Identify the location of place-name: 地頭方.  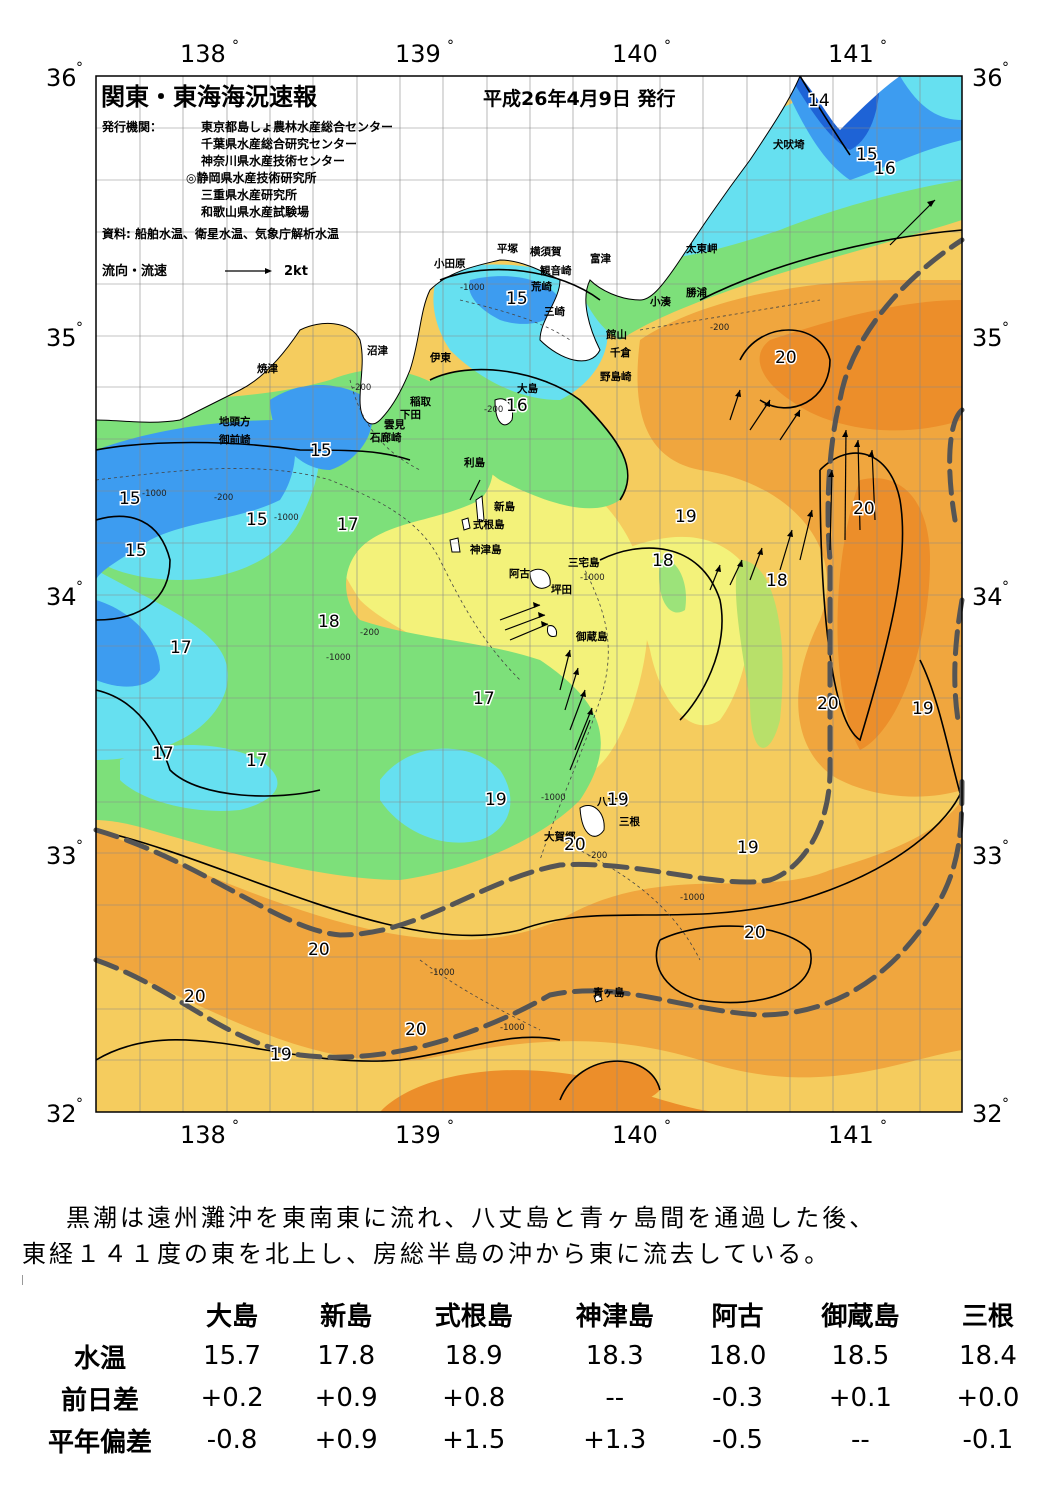
(235, 421).